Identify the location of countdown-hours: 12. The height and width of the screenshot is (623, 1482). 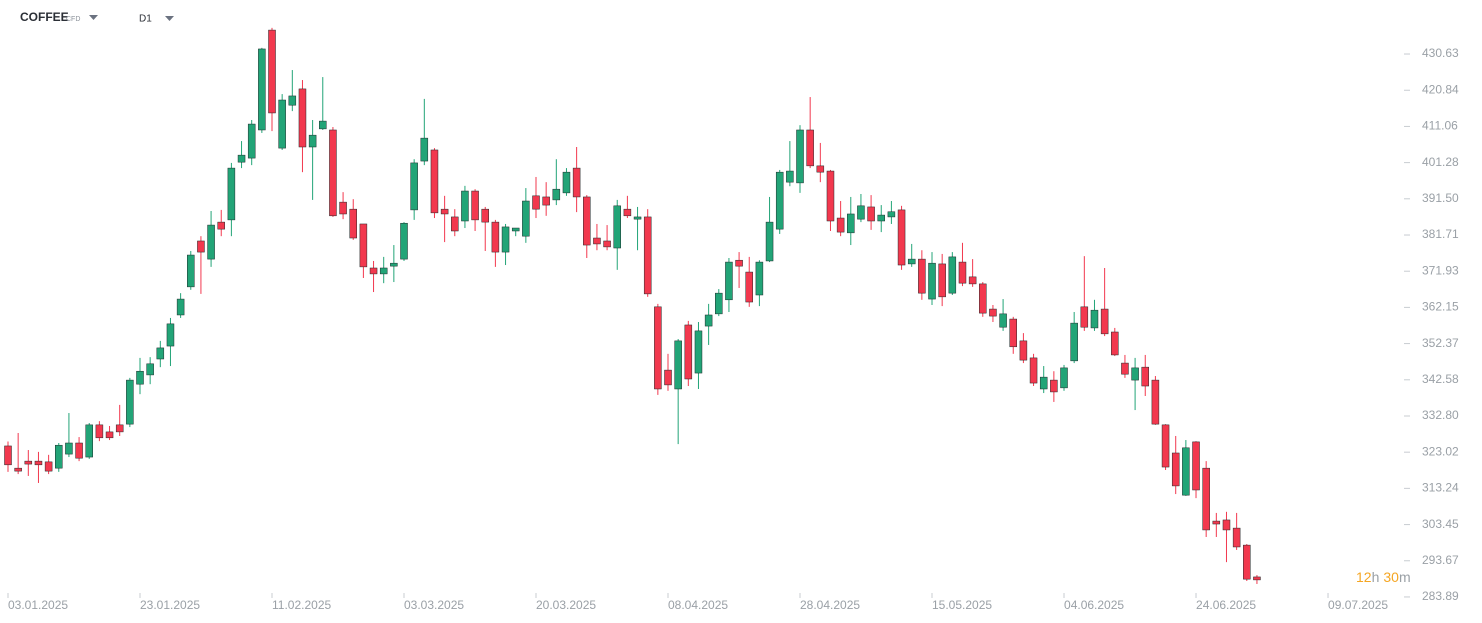
(1364, 577).